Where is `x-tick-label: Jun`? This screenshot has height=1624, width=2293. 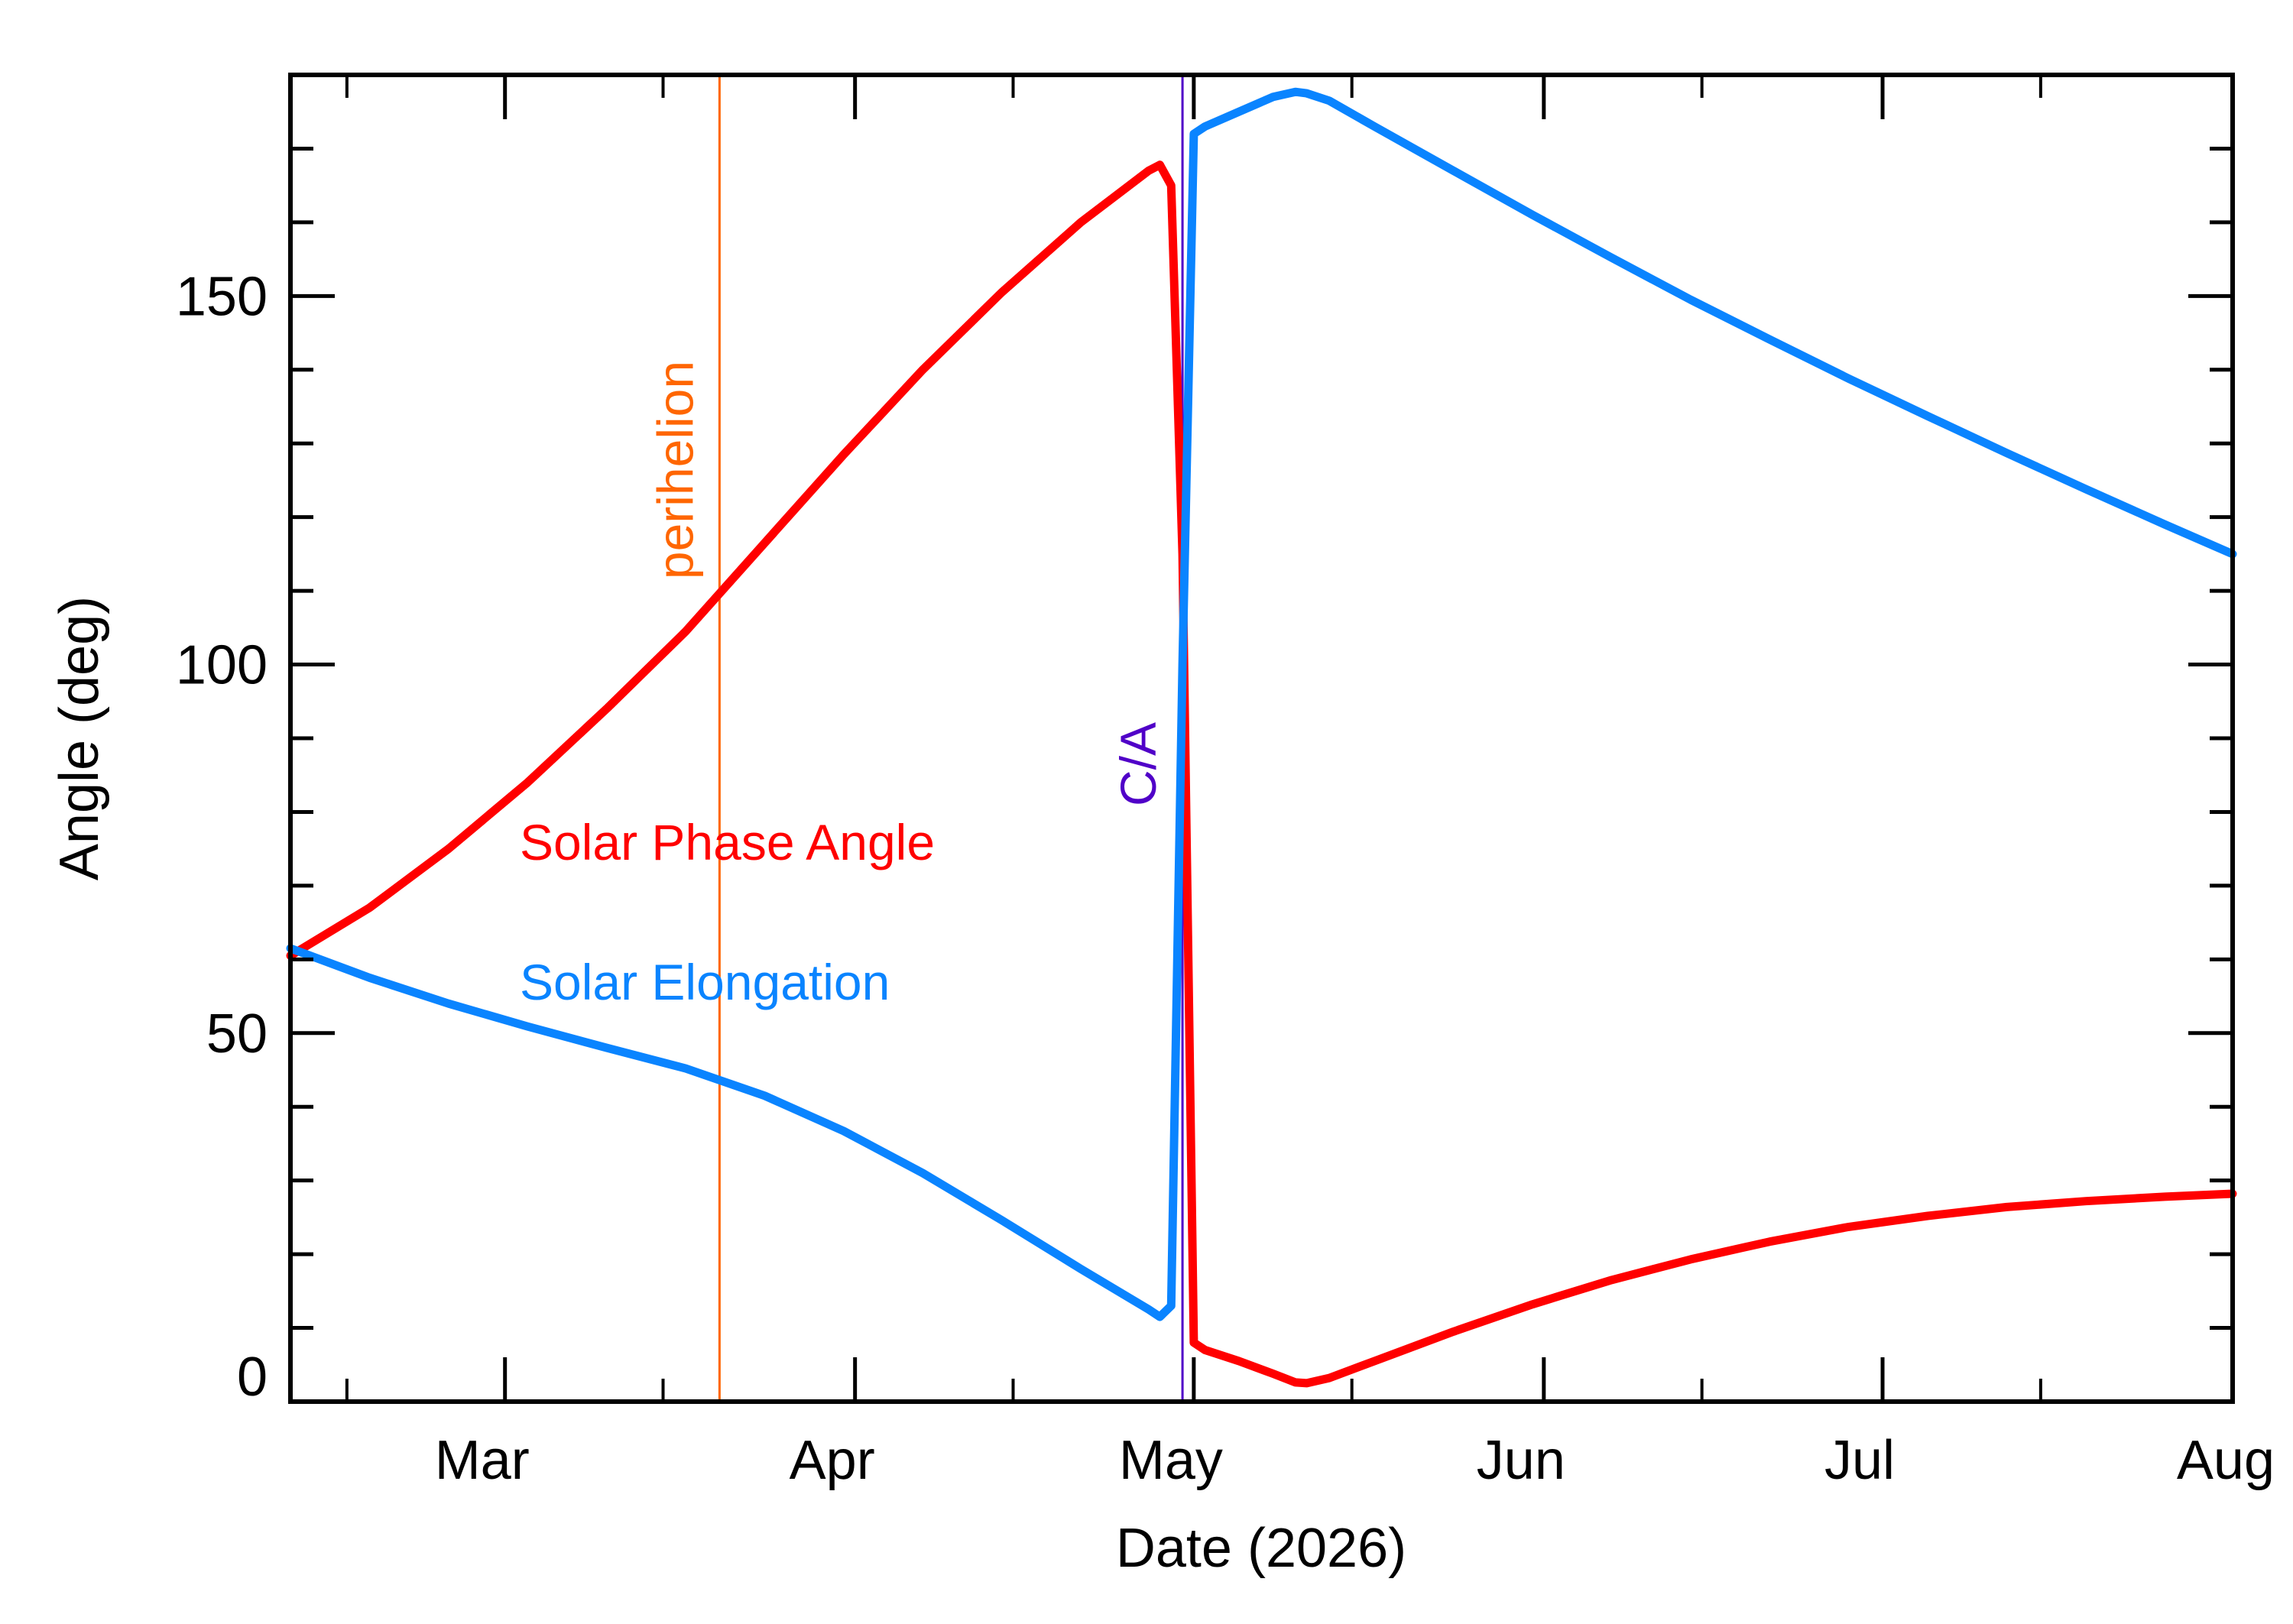 x-tick-label: Jun is located at coordinates (1521, 1460).